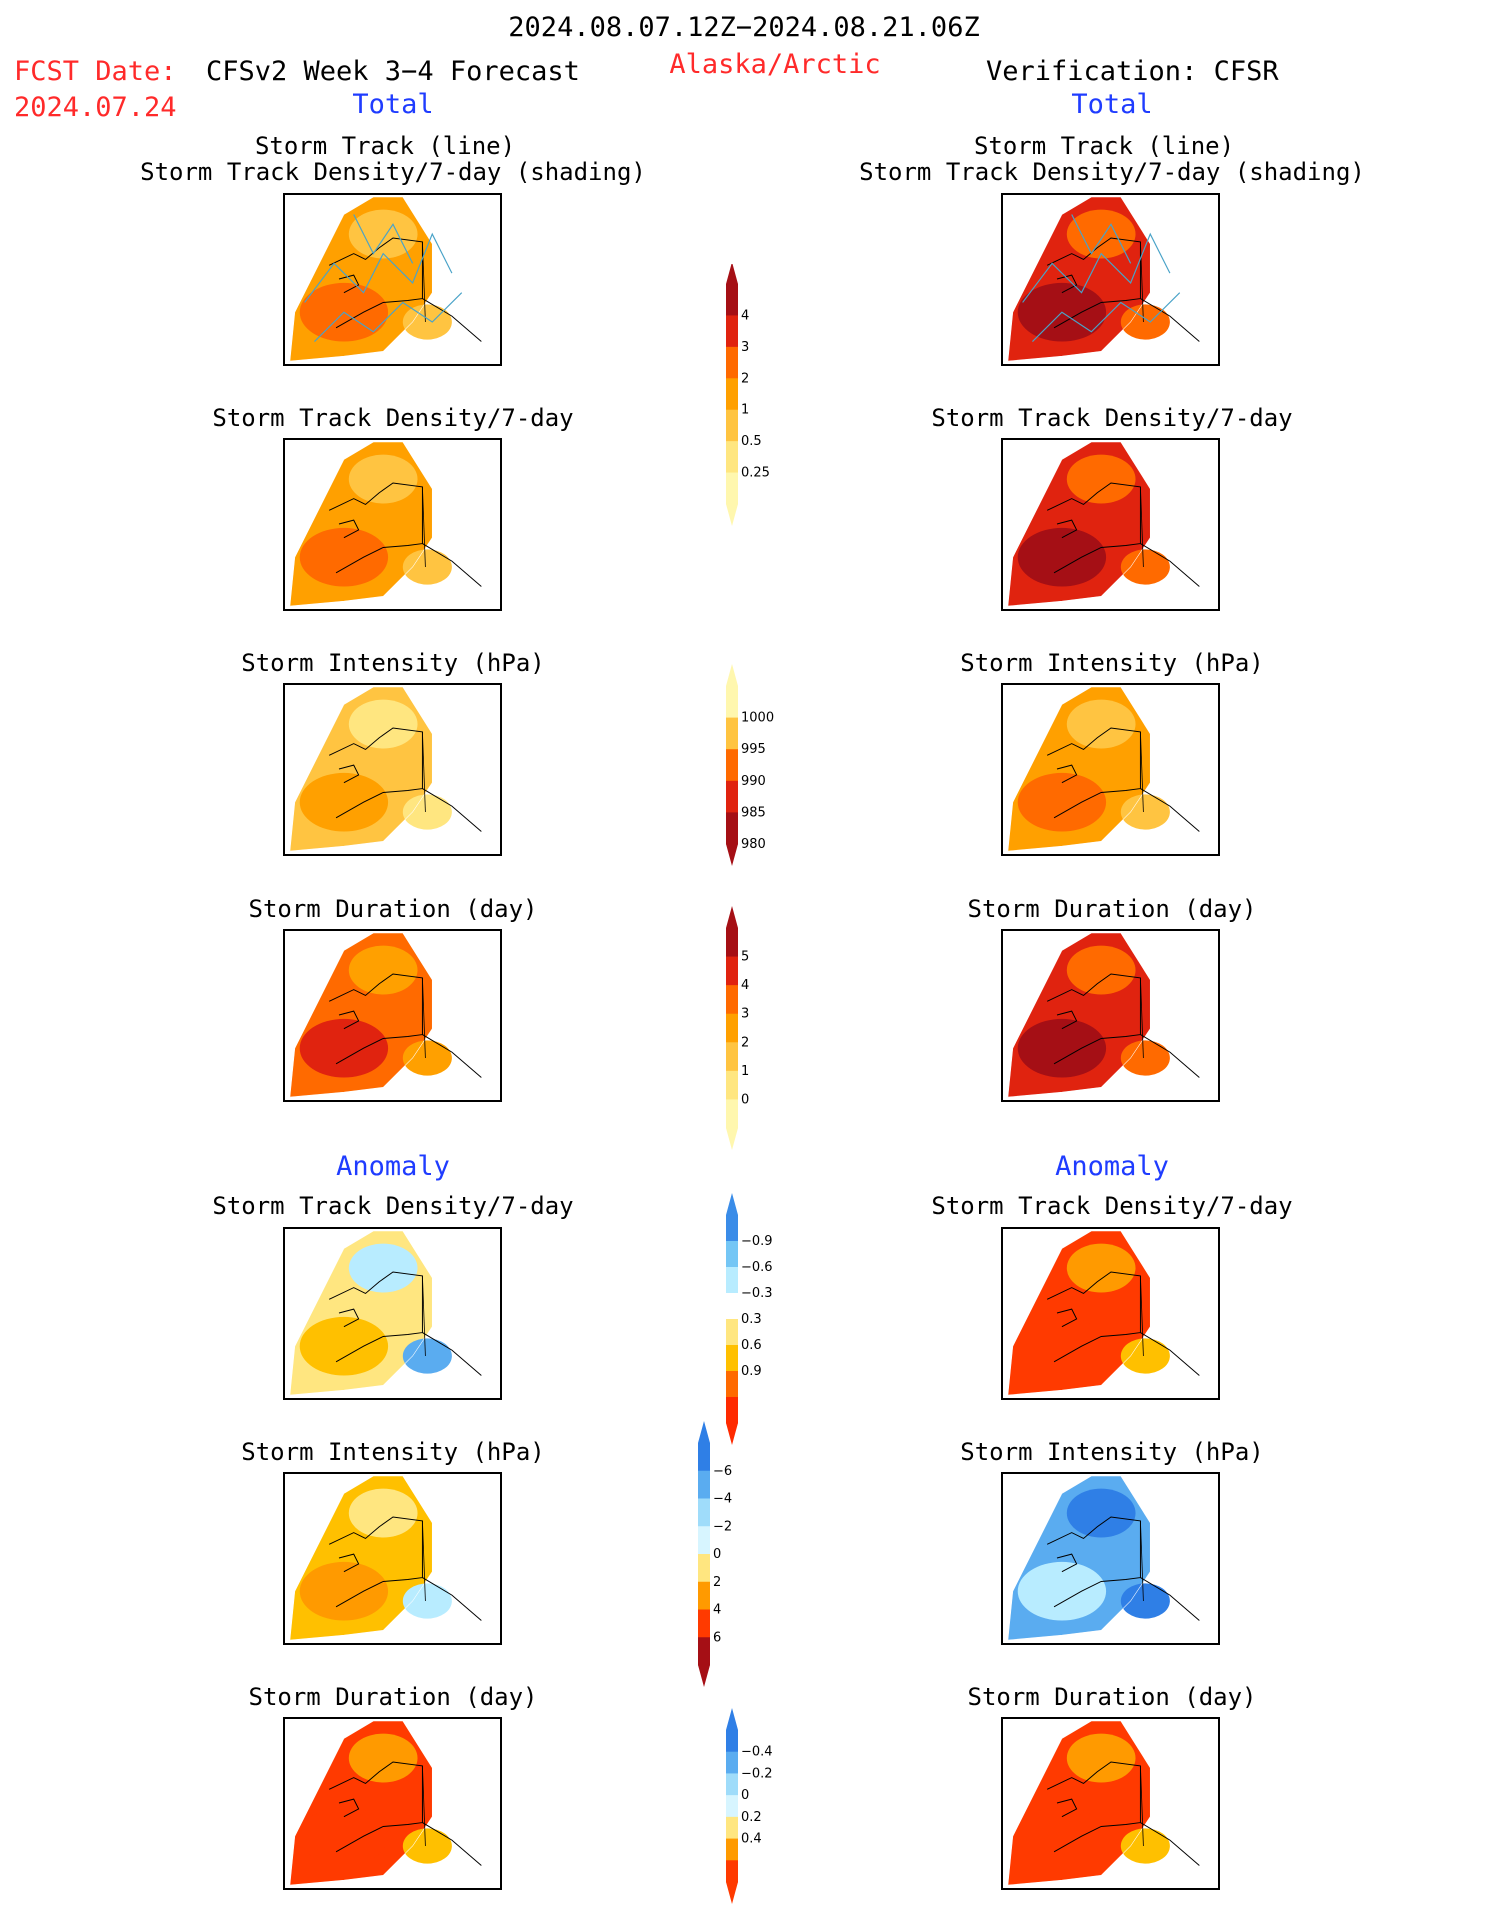 This screenshot has height=1925, width=1487. I want to click on cbar-tick-label: 3, so click(745, 347).